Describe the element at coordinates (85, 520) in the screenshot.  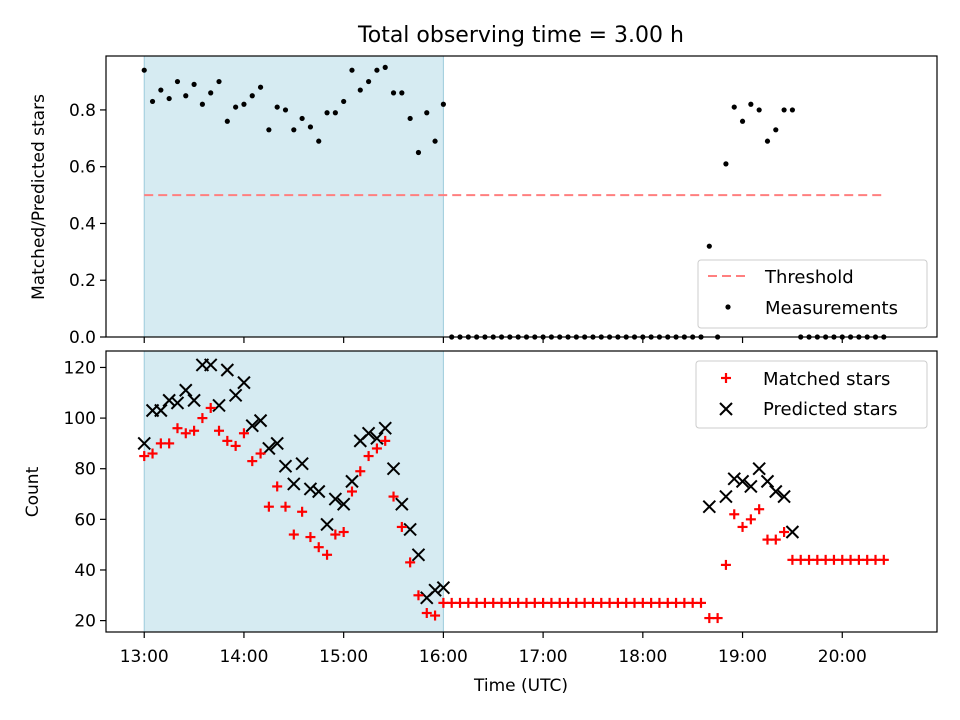
I see `bottom-y-tick-label: 60` at that location.